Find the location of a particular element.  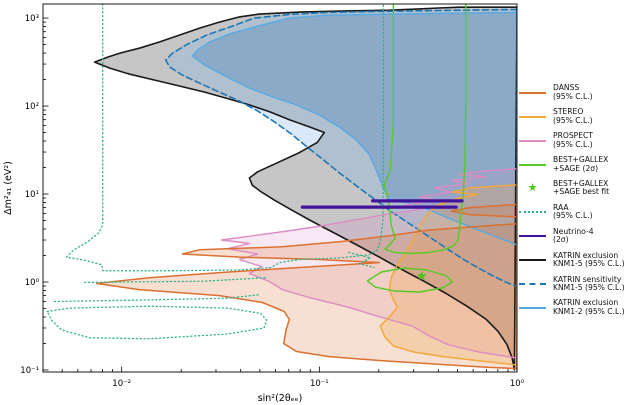

legend-entry-knm12-excl: KATRIN exclusion KNM1-2 (95% C.L.) is located at coordinates (571, 307).